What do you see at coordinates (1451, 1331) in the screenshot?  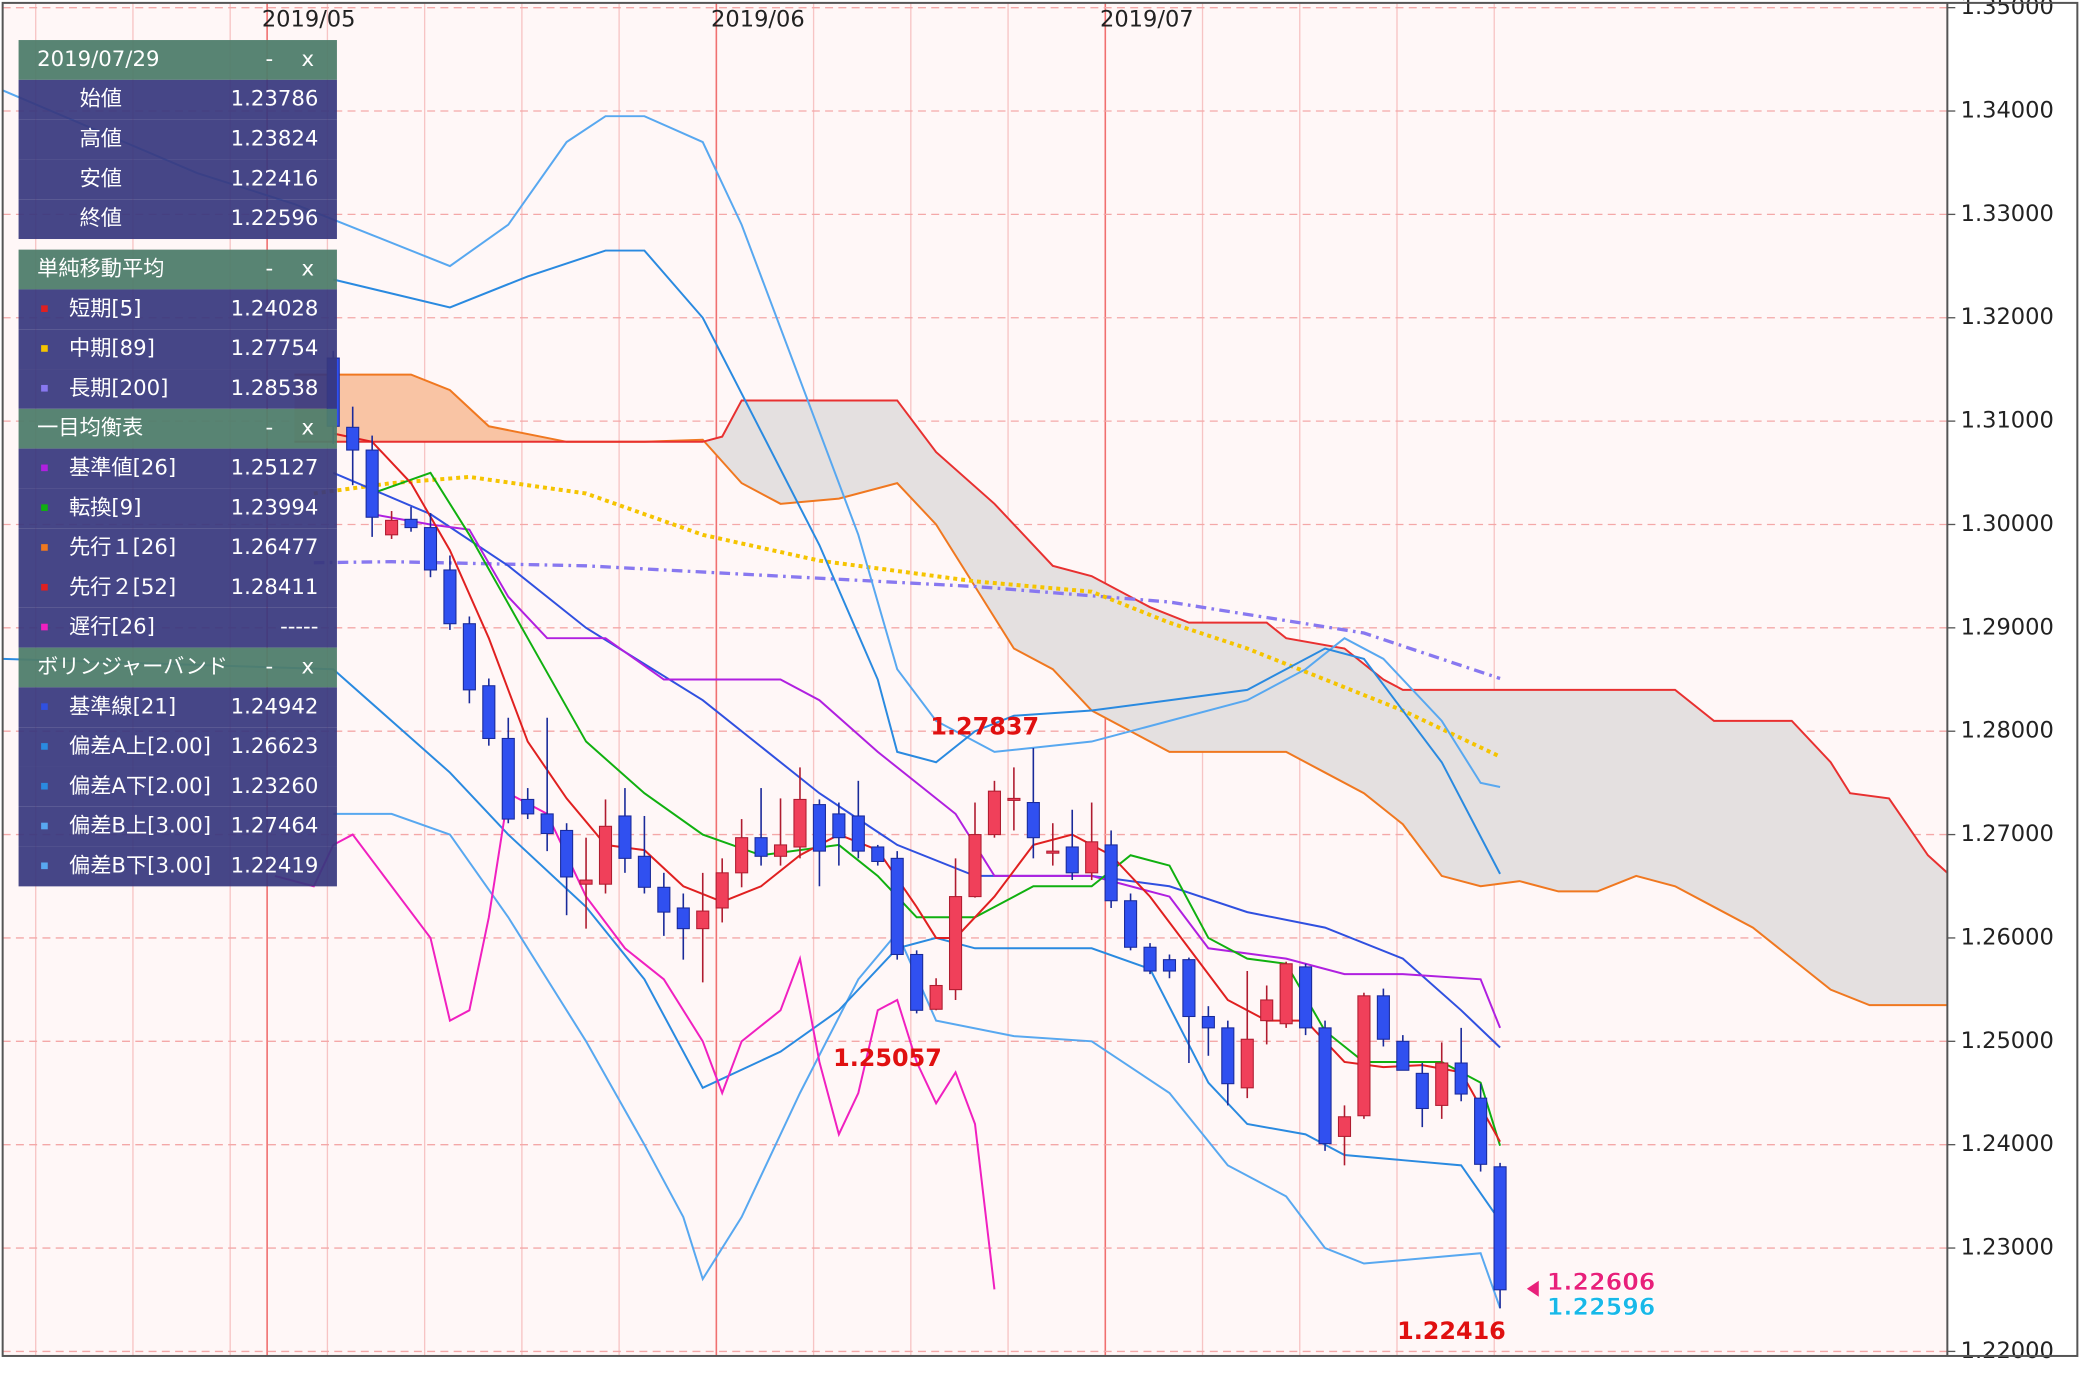 I see `price-annotation: 1.22416` at bounding box center [1451, 1331].